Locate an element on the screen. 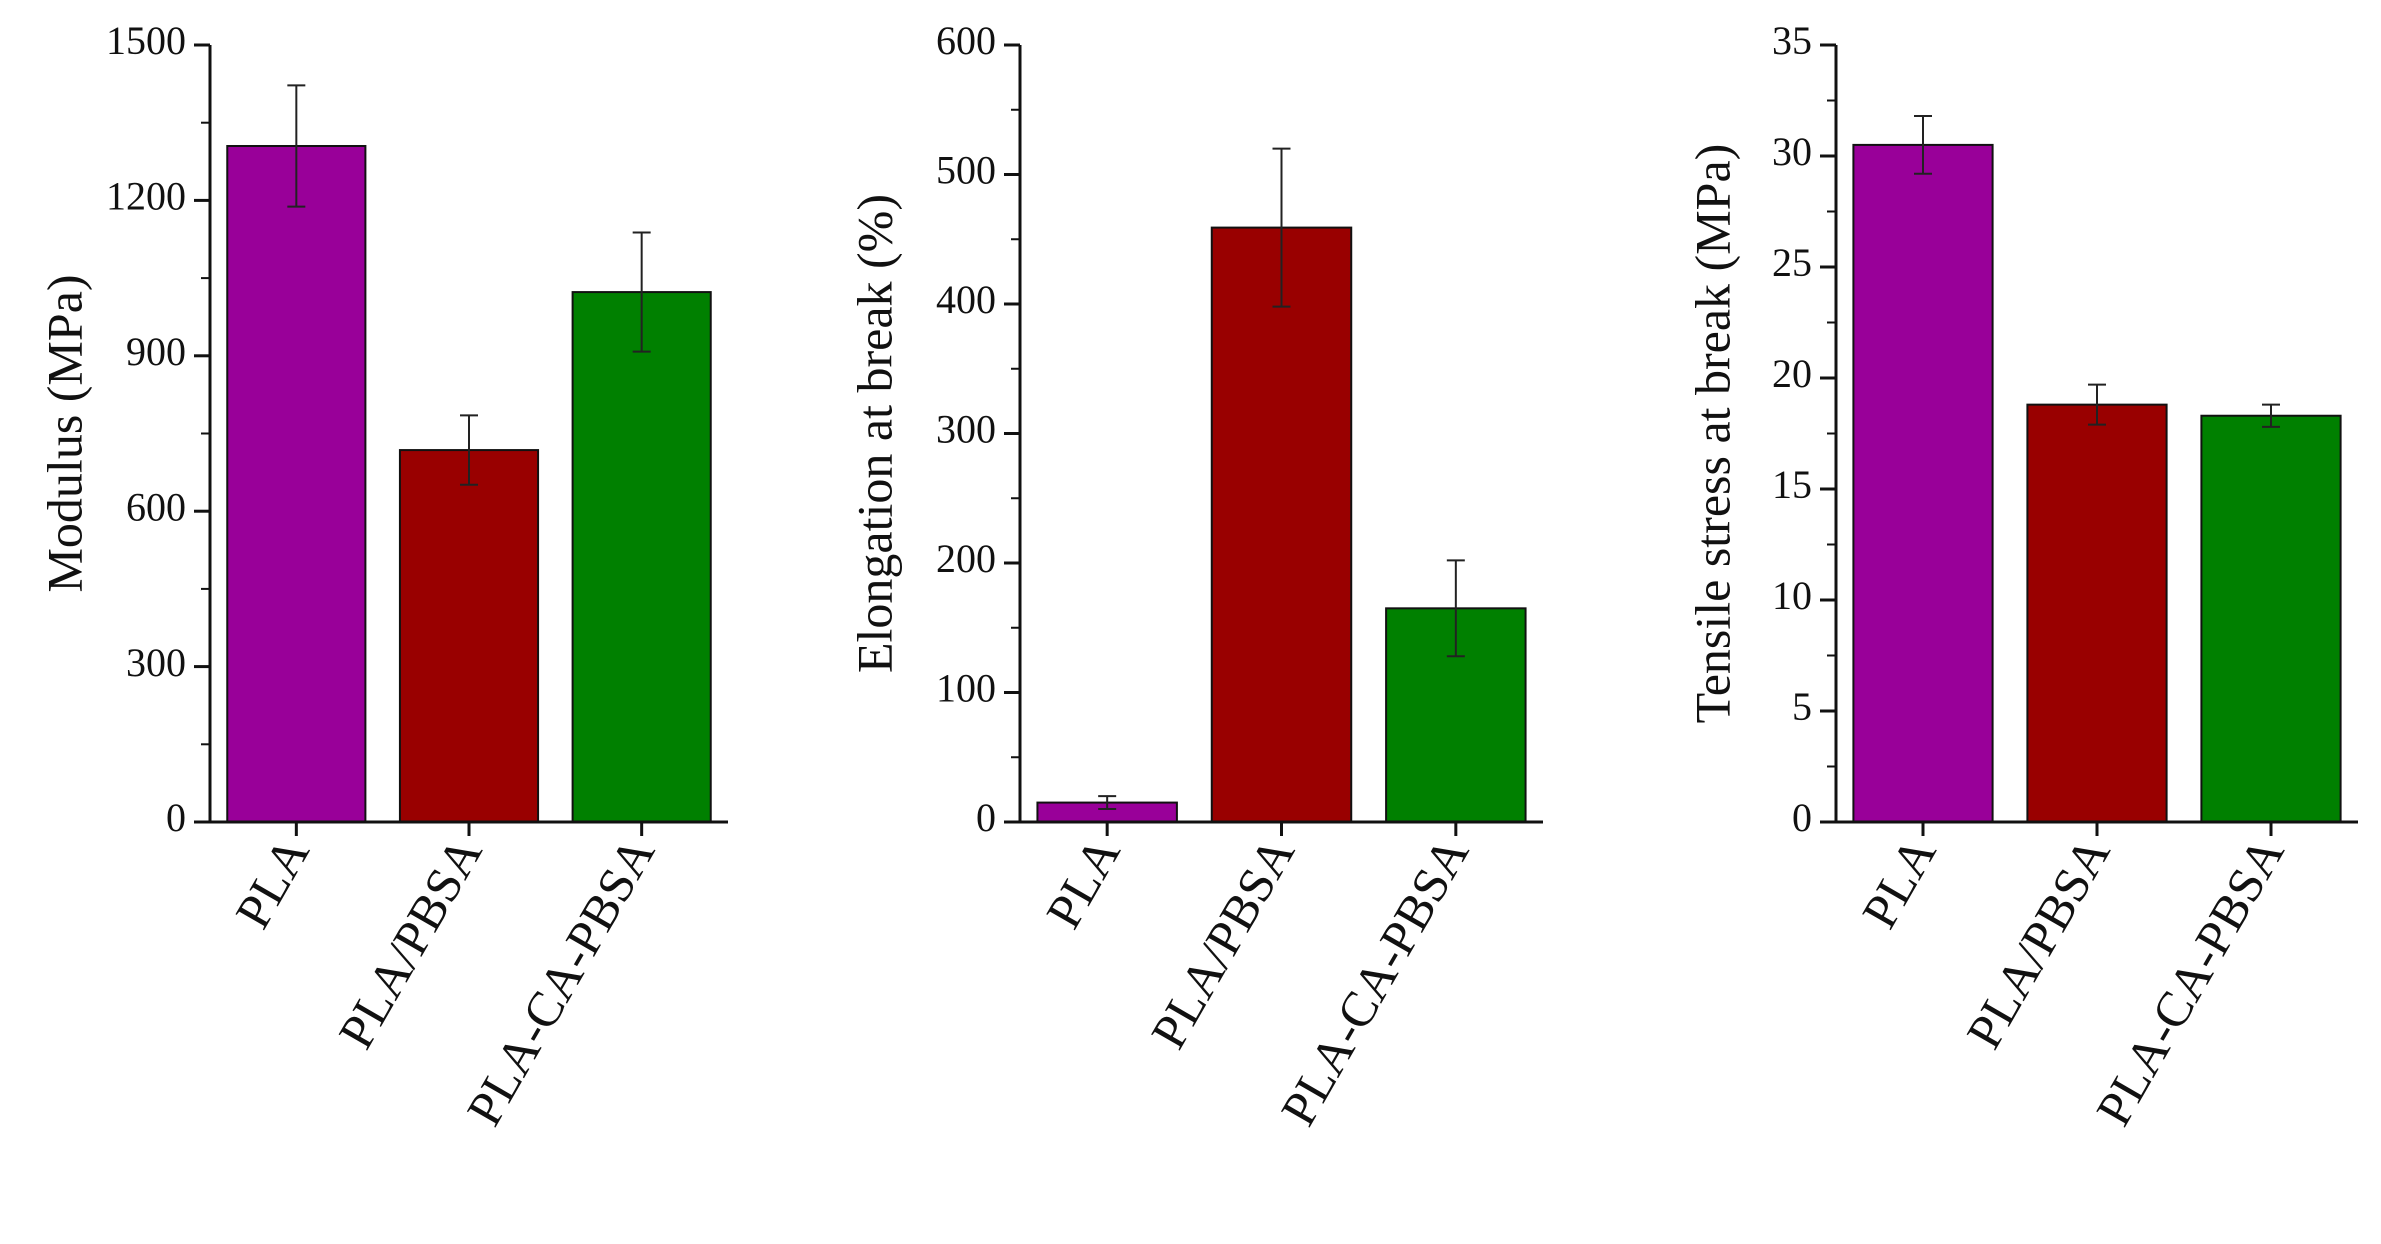 The width and height of the screenshot is (2381, 1244). tensile-stress-category-label: PLA is located at coordinates (1899, 883).